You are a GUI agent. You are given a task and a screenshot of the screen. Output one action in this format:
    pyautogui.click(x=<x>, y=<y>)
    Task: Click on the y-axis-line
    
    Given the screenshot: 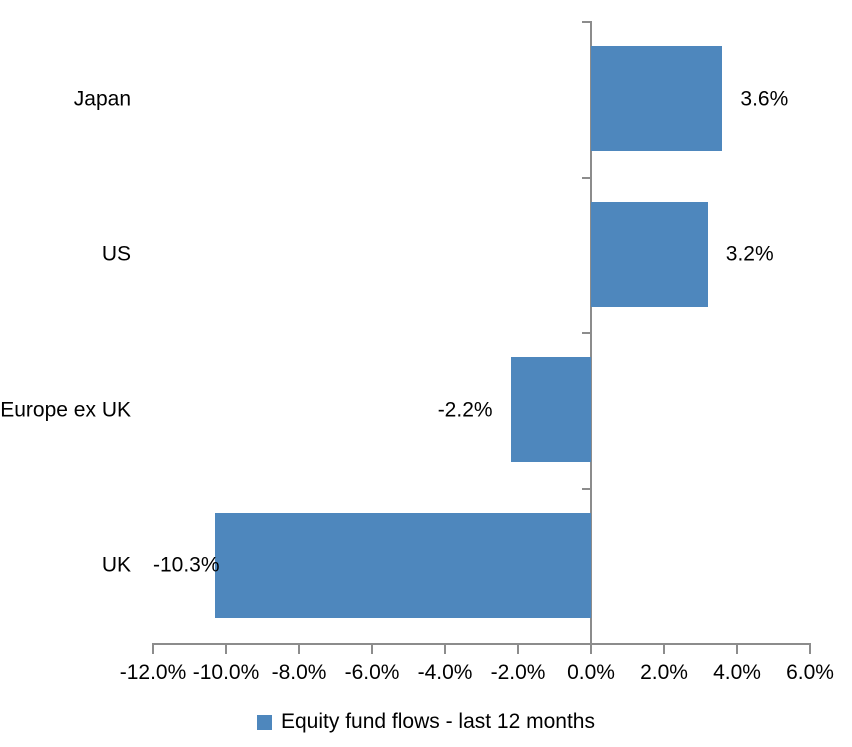 What is the action you would take?
    pyautogui.click(x=591, y=332)
    